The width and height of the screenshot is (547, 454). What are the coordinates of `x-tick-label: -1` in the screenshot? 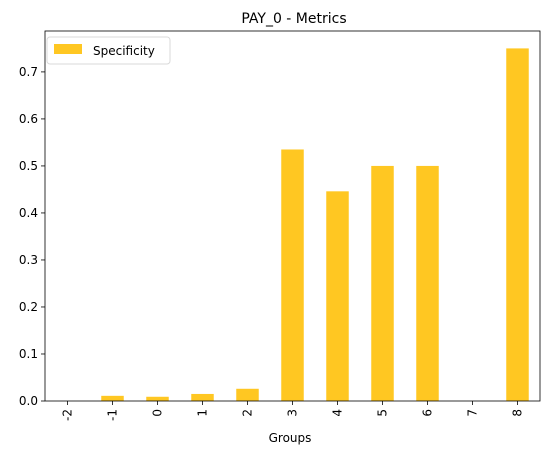 It's located at (113, 415).